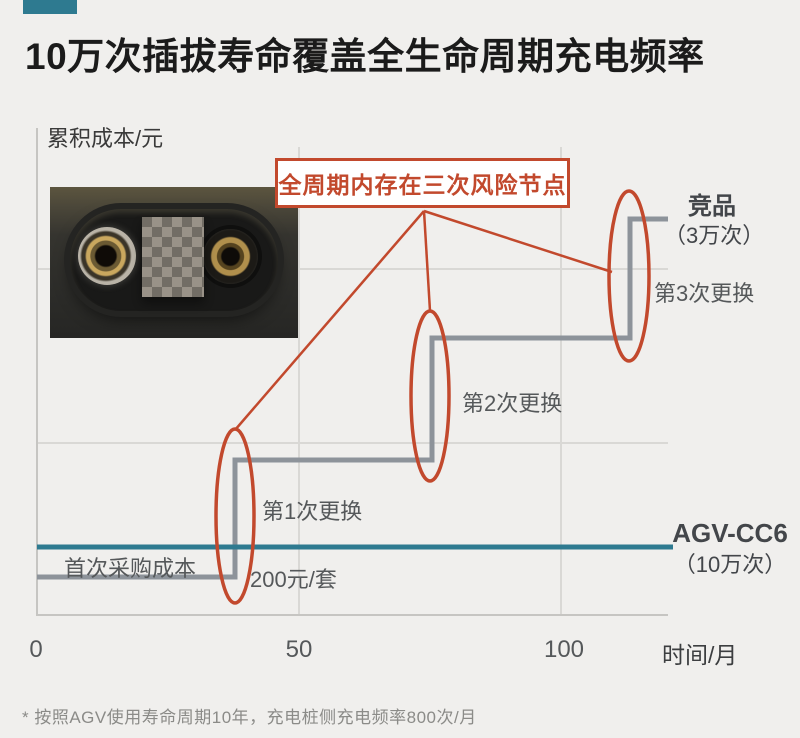 The width and height of the screenshot is (800, 738). Describe the element at coordinates (173, 257) in the screenshot. I see `pixelated-blur-patch` at that location.